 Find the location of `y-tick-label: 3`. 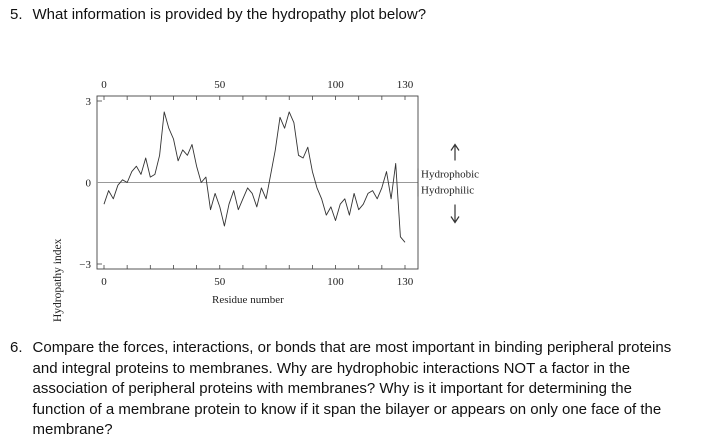

y-tick-label: 3 is located at coordinates (89, 102).